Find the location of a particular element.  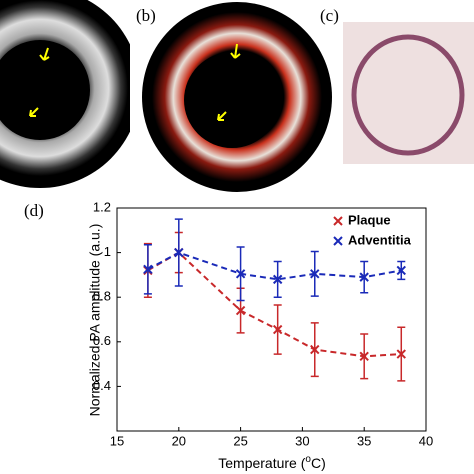

y-tick-label: 1.2 is located at coordinates (102, 206).